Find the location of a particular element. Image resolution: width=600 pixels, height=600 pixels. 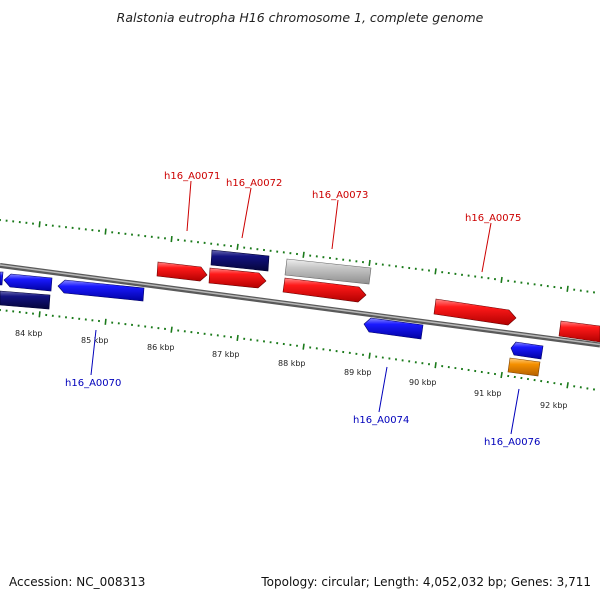

backbone-line-highlight is located at coordinates (300, 305).